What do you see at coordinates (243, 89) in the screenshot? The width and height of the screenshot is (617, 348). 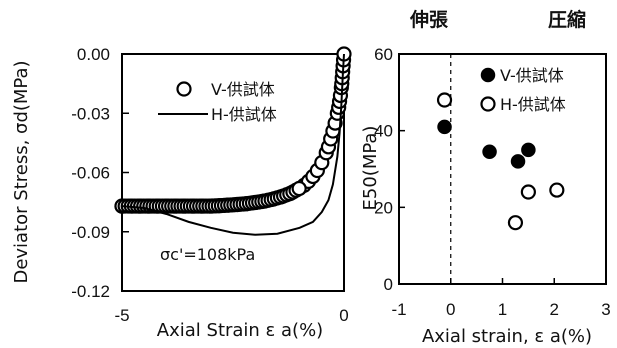 I see `legend-v-label: V-供試体` at bounding box center [243, 89].